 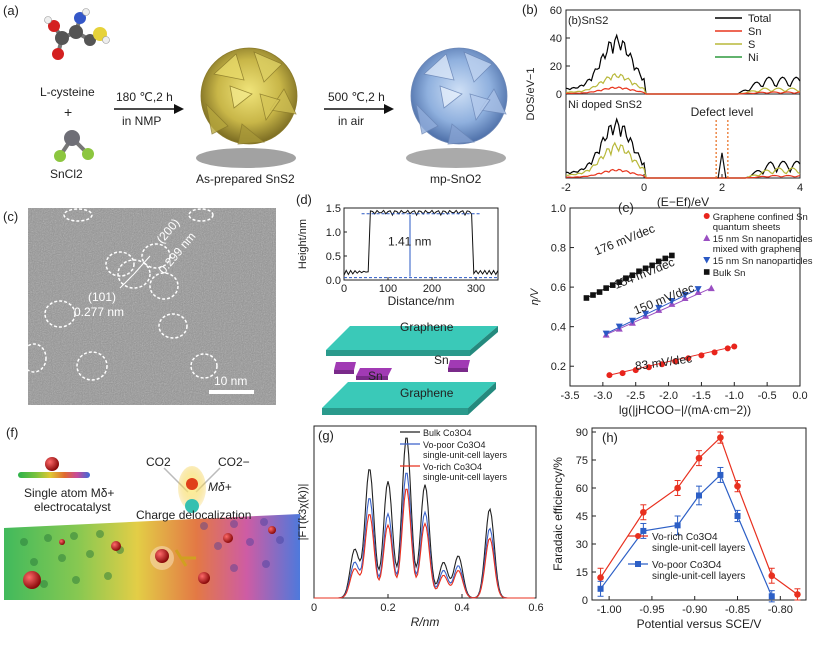 What do you see at coordinates (610, 437) in the screenshot?
I see `panel-label-h: (h)` at bounding box center [610, 437].